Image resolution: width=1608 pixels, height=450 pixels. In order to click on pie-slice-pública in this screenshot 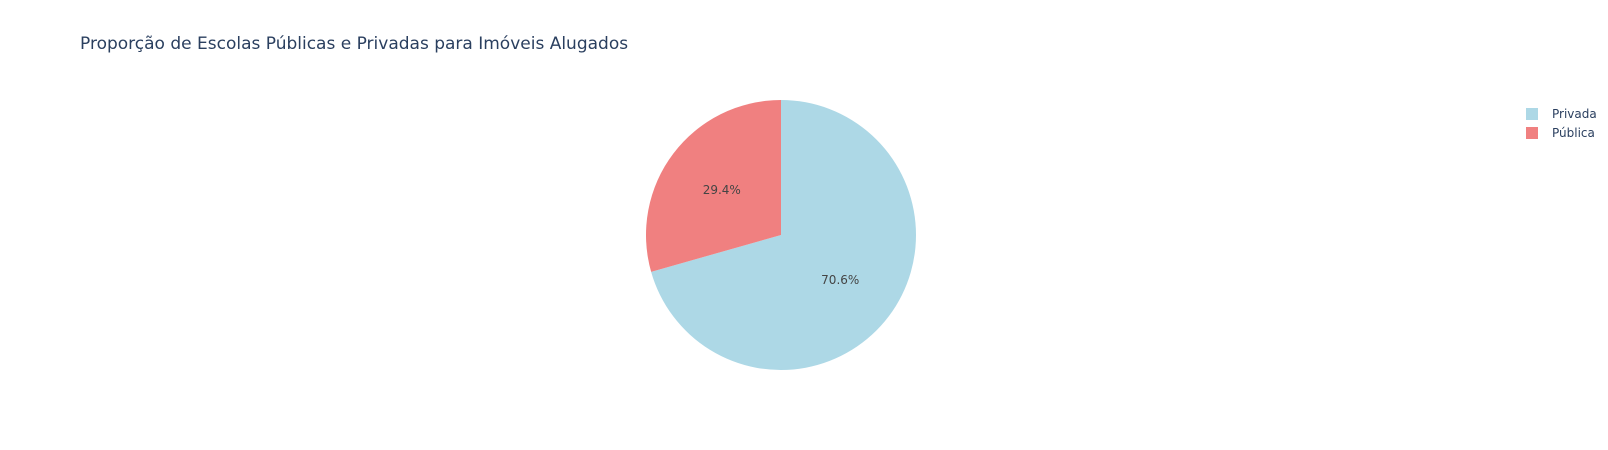, I will do `click(713, 186)`.